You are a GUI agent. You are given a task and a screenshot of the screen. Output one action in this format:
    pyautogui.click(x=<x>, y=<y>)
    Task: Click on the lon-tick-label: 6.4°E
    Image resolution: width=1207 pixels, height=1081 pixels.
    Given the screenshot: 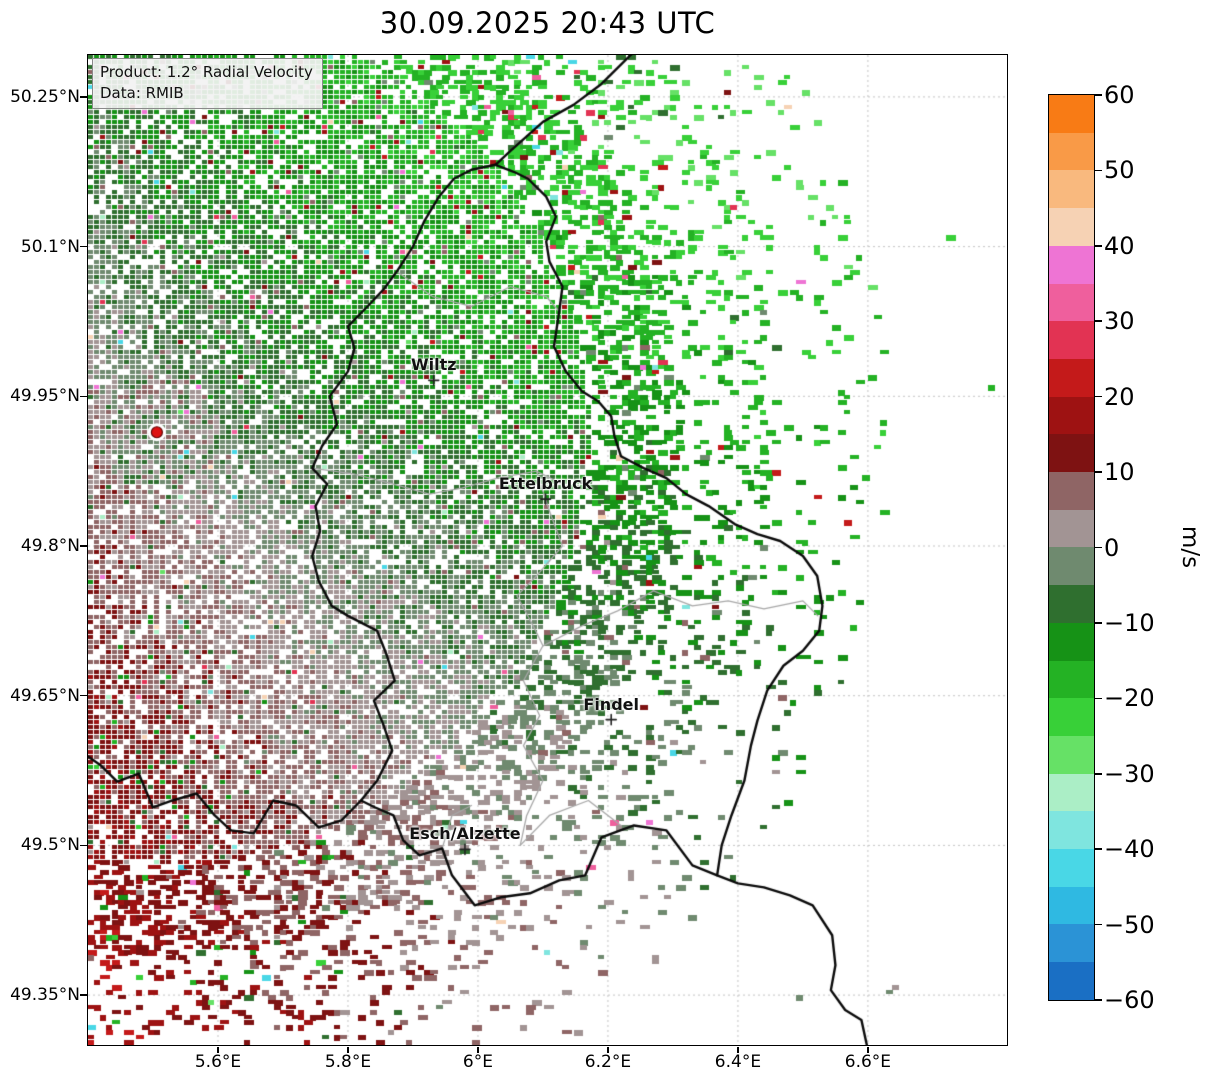 What is the action you would take?
    pyautogui.click(x=738, y=1062)
    